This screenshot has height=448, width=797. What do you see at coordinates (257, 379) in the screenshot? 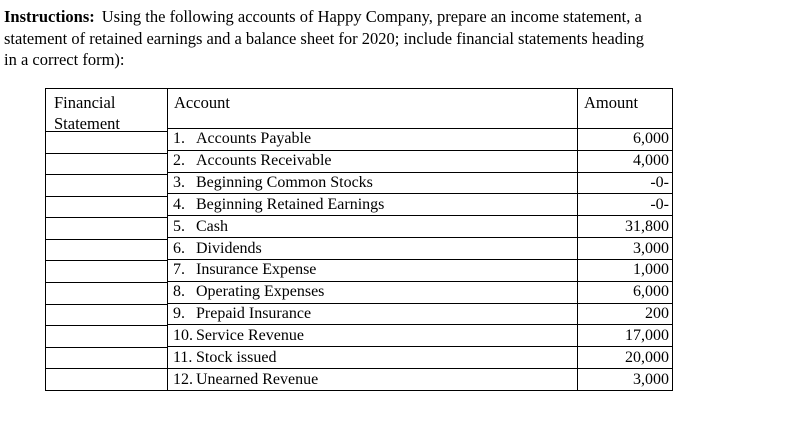
I see `account-label: Unearned Revenue` at bounding box center [257, 379].